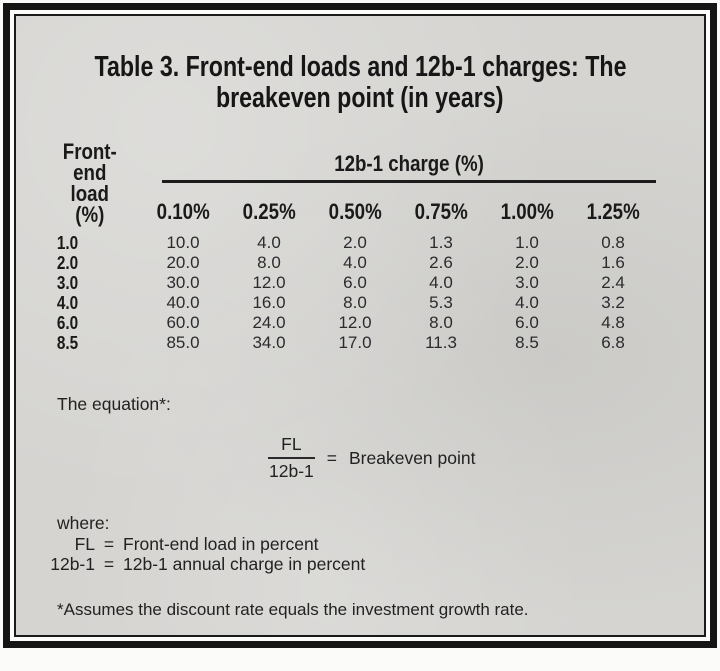  Describe the element at coordinates (441, 302) in the screenshot. I see `table-cell: 5.3` at that location.